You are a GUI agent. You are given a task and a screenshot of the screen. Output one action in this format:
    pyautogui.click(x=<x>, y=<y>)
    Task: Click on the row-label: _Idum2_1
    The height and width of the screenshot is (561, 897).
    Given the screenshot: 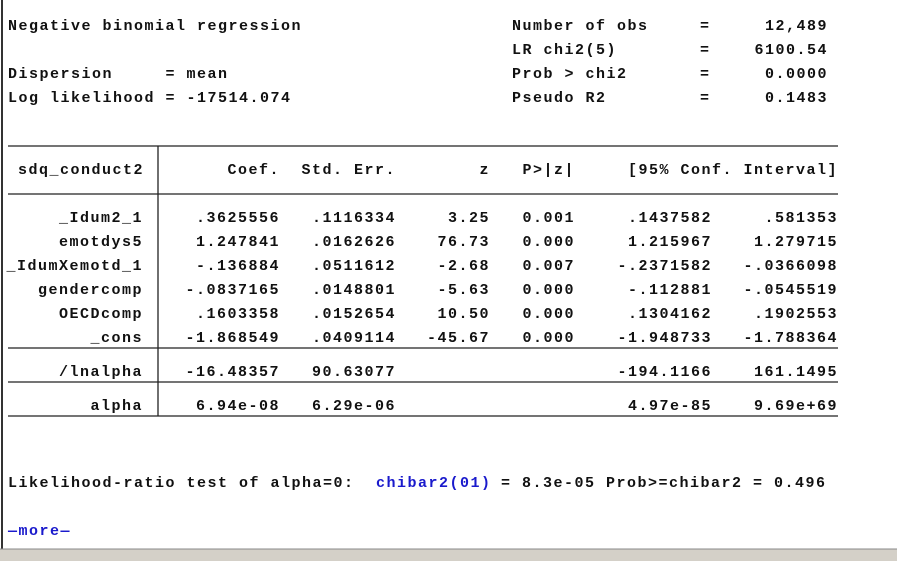 What is the action you would take?
    pyautogui.click(x=100, y=218)
    